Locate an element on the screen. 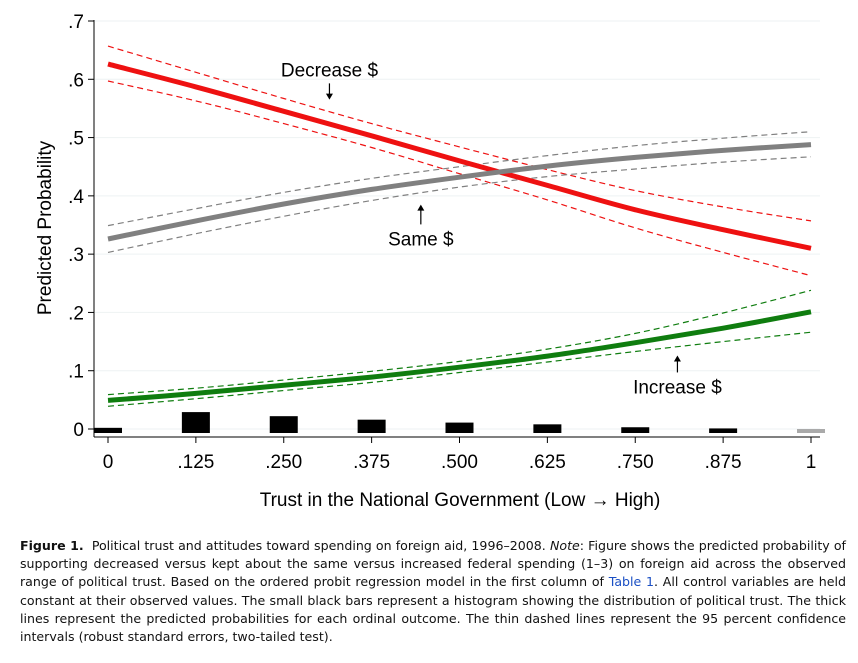  caption-note-label: Note is located at coordinates (564, 545).